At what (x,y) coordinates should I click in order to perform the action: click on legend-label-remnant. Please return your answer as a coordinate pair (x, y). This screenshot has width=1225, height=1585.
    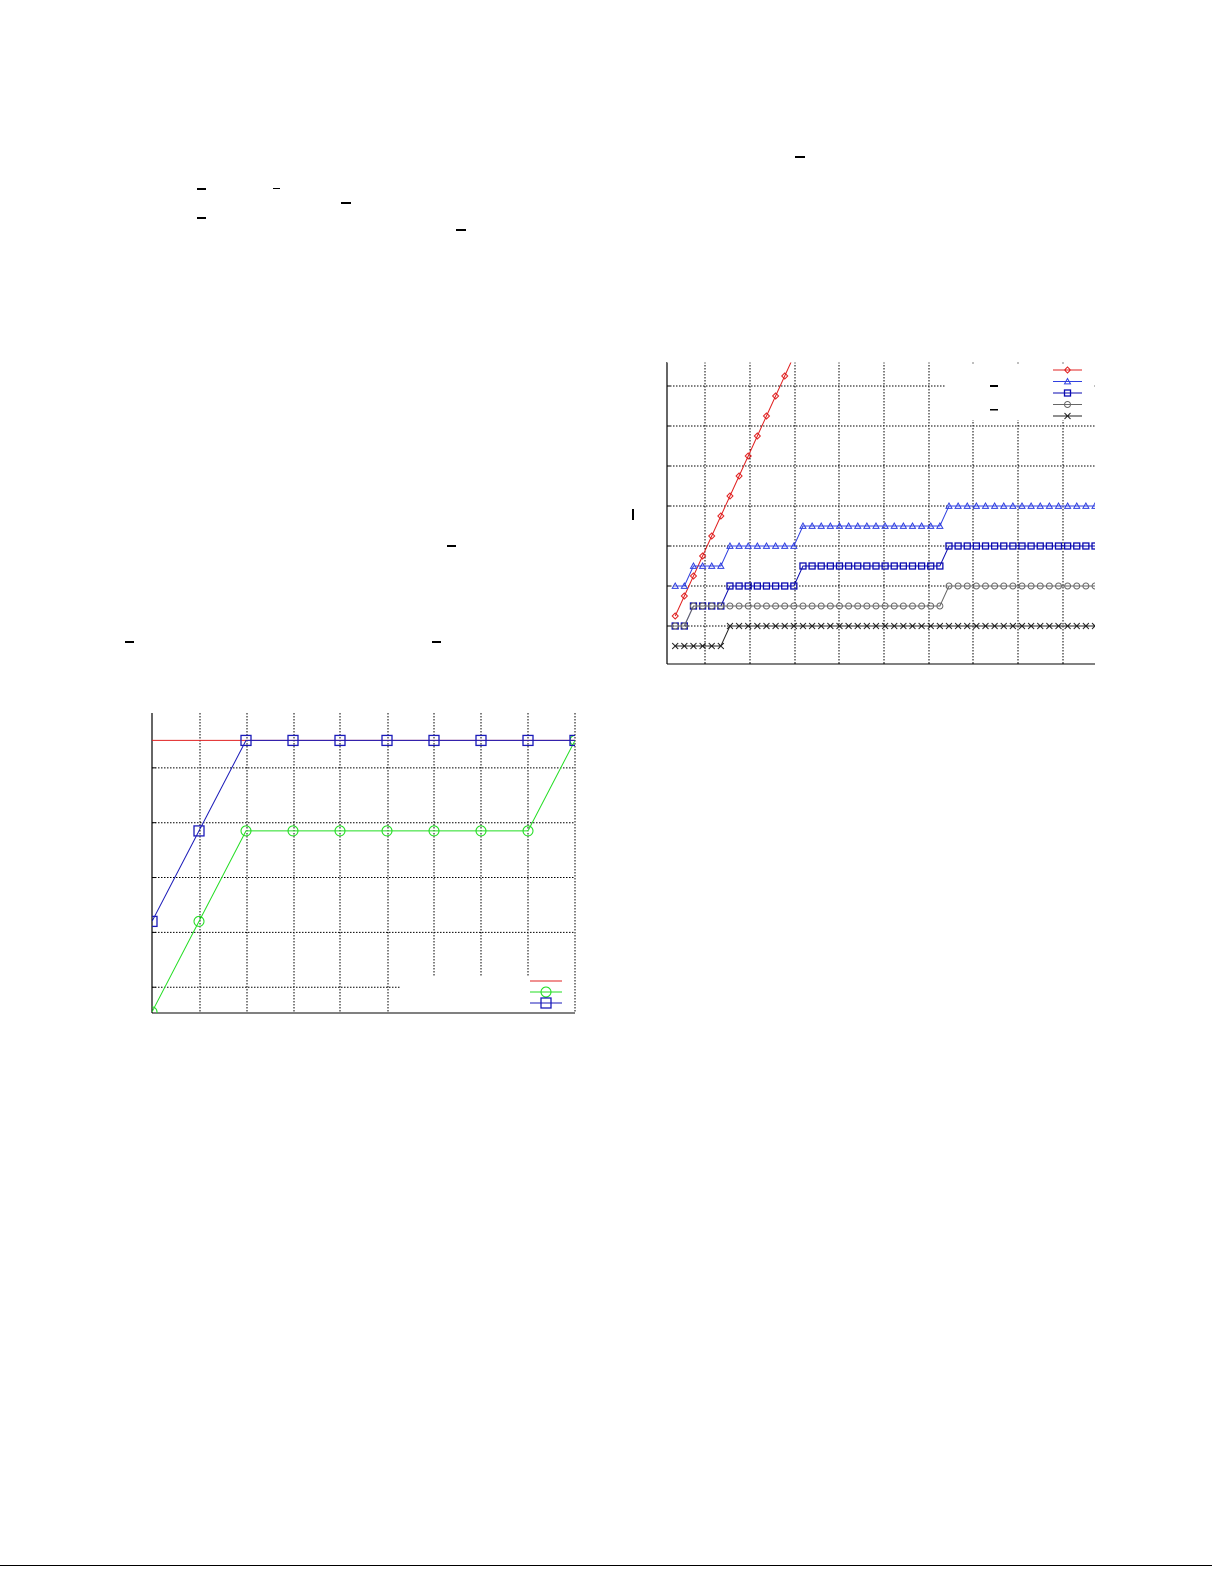
    Looking at the image, I should click on (994, 410).